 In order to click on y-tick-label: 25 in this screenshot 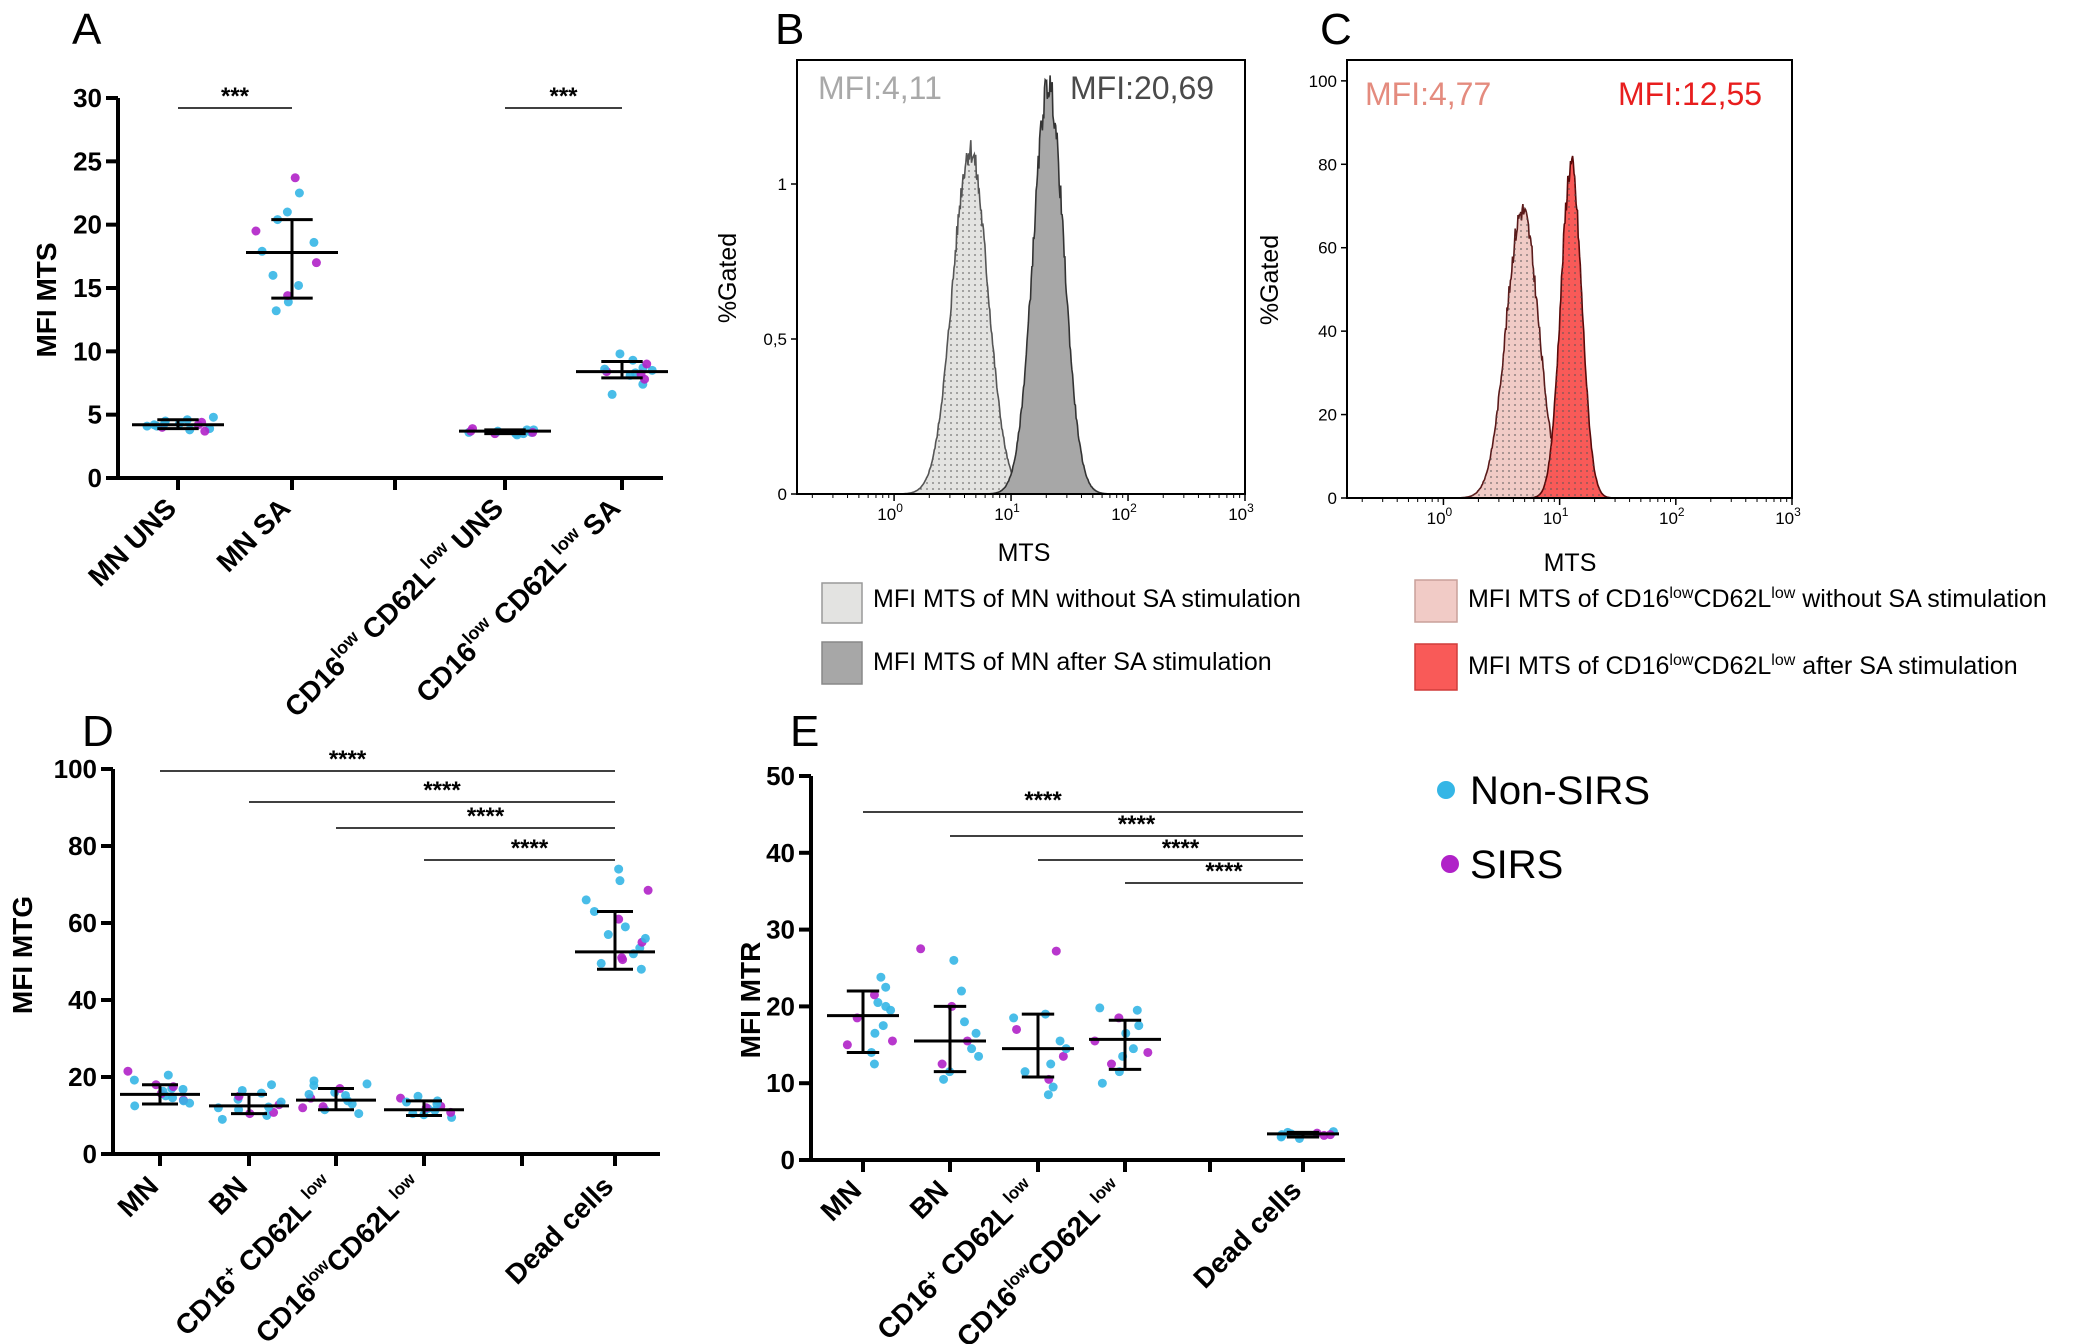, I will do `click(87, 161)`.